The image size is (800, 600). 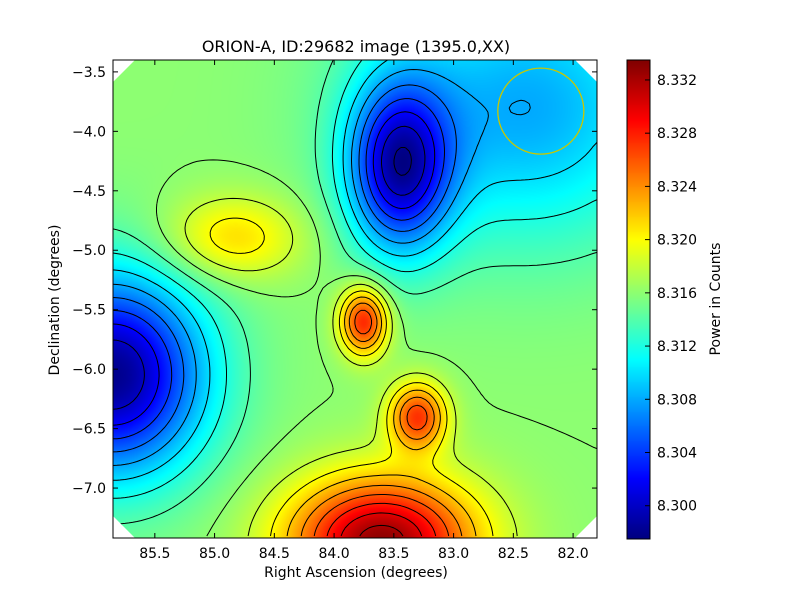 What do you see at coordinates (356, 573) in the screenshot?
I see `x-axis-label: Right Ascension (degrees)` at bounding box center [356, 573].